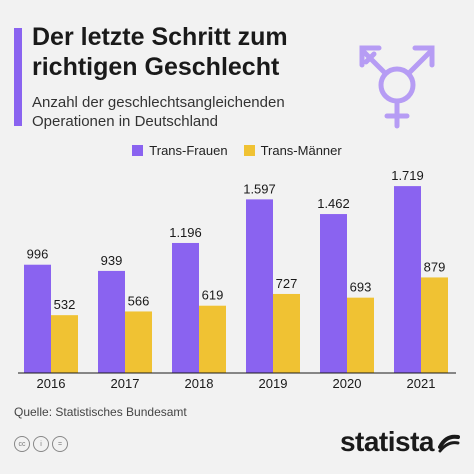  Describe the element at coordinates (111, 321) in the screenshot. I see `bar-transfrauen-2017` at that location.